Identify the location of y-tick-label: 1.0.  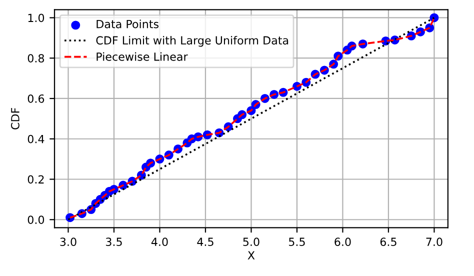
(36, 18).